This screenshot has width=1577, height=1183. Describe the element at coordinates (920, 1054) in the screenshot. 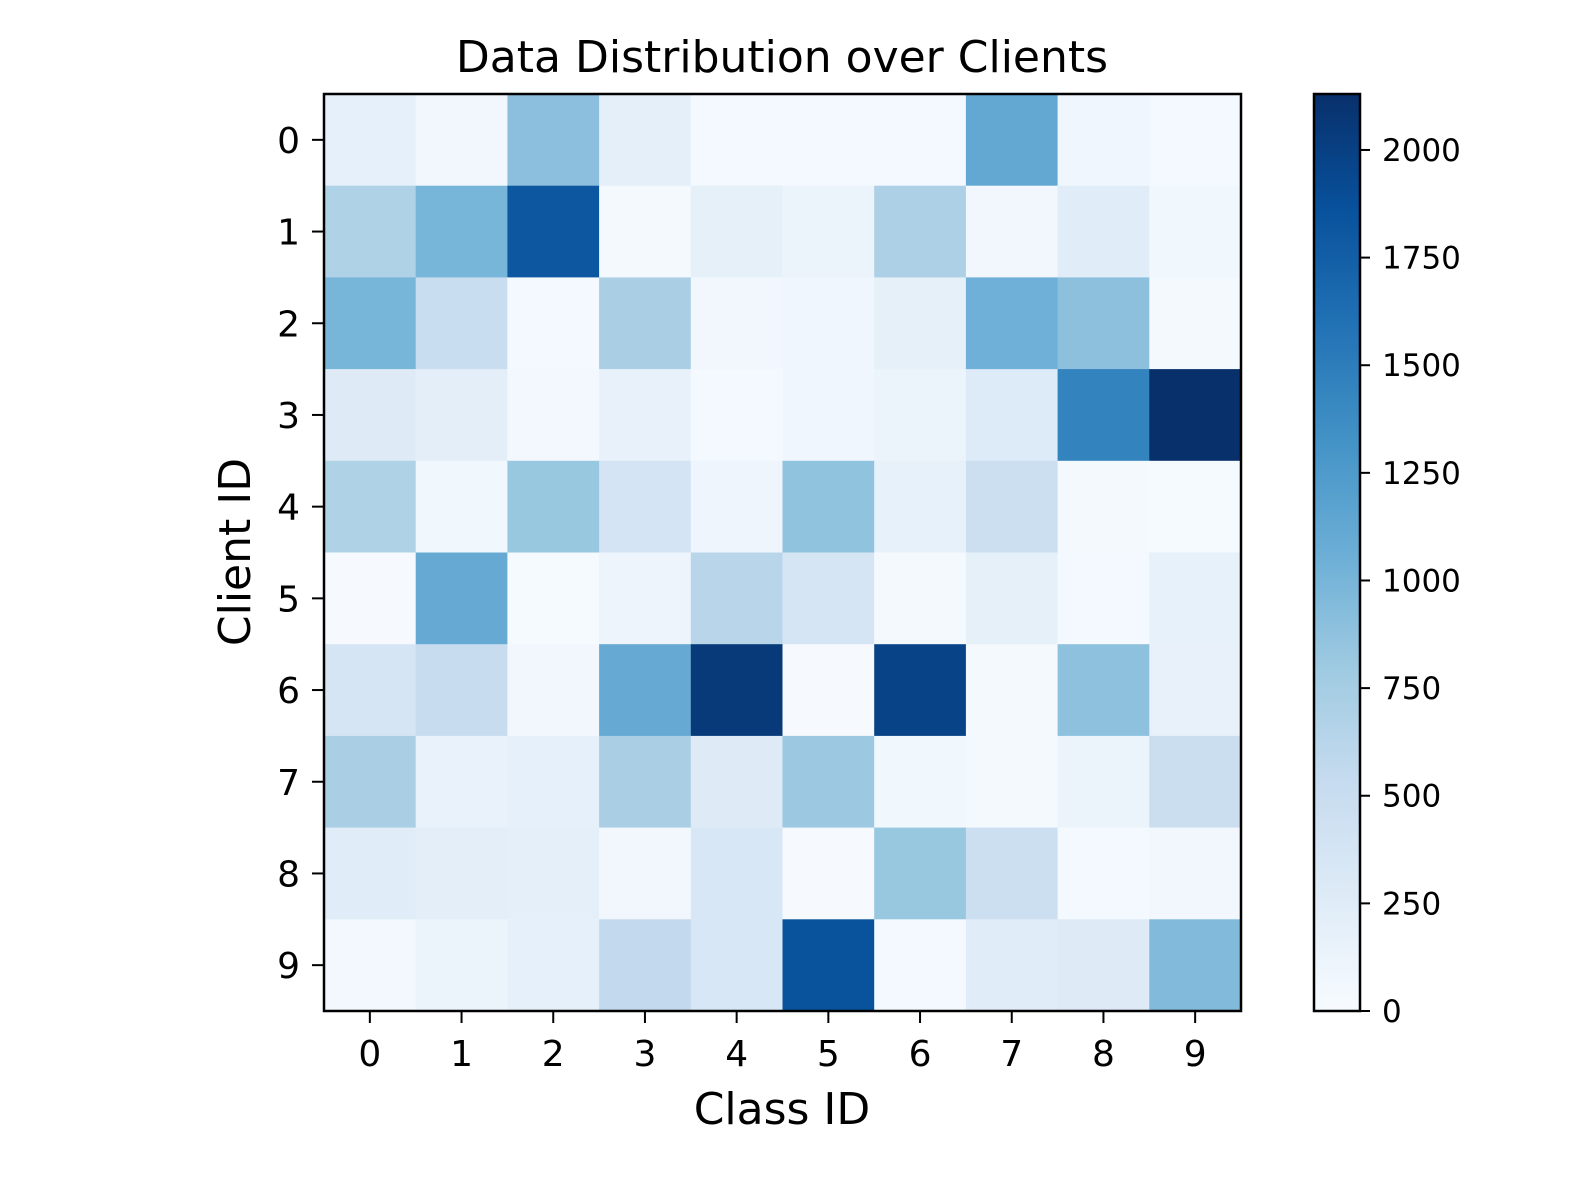

I see `x-tick-label: 6` at that location.